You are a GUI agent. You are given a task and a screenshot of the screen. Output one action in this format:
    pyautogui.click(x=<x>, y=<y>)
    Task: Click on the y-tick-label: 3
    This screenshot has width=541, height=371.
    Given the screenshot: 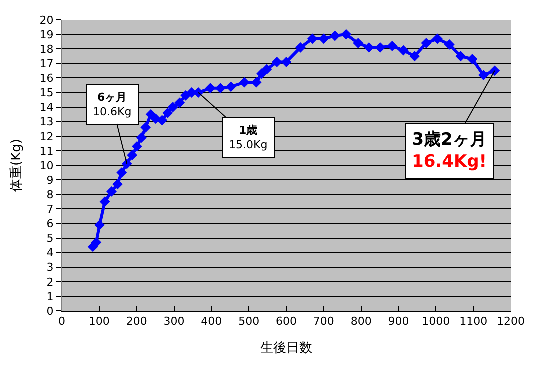 What is the action you would take?
    pyautogui.click(x=50, y=267)
    